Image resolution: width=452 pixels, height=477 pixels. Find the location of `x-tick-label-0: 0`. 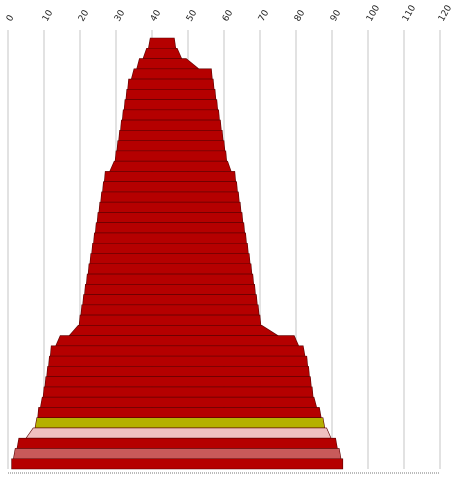

x-tick-label-0: 0 is located at coordinates (11, 18).